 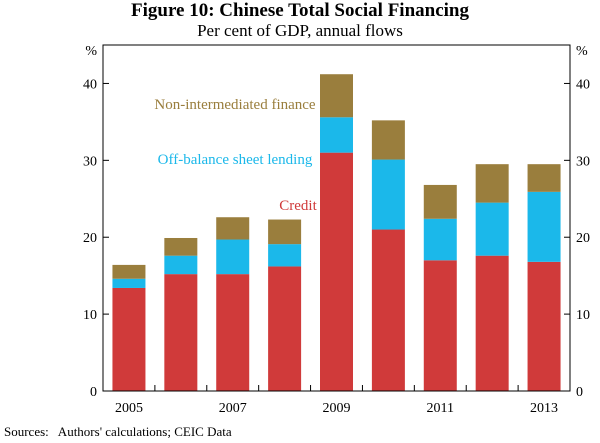 I want to click on x-tick-label-2011: 2011, so click(x=440, y=408).